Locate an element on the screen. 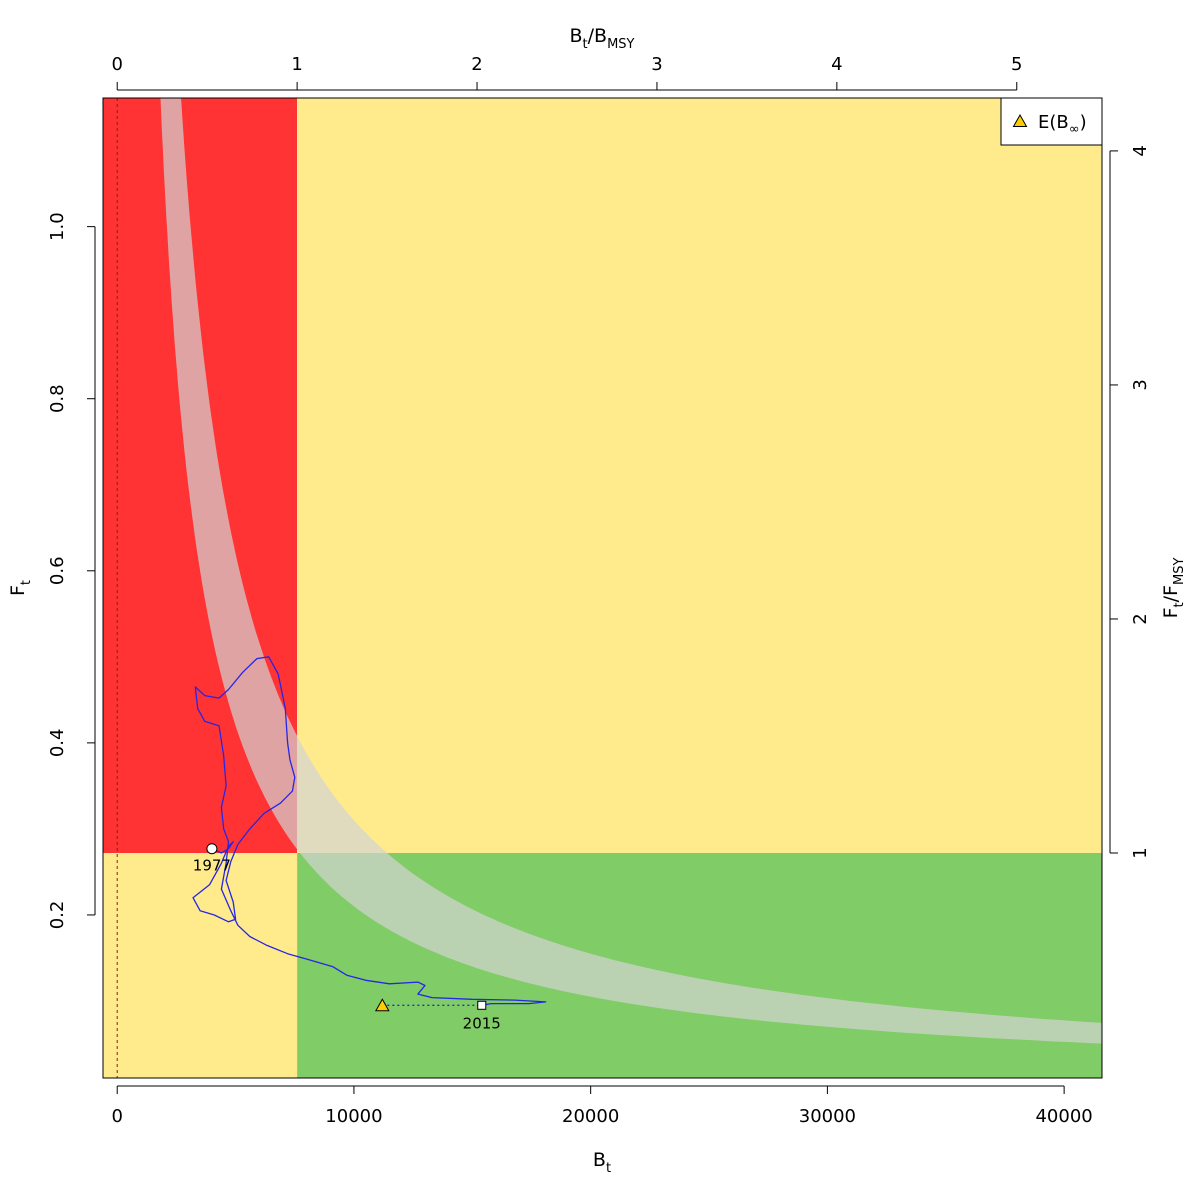 This screenshot has width=1200, height=1200. right-tick-label: 3 is located at coordinates (1140, 384).